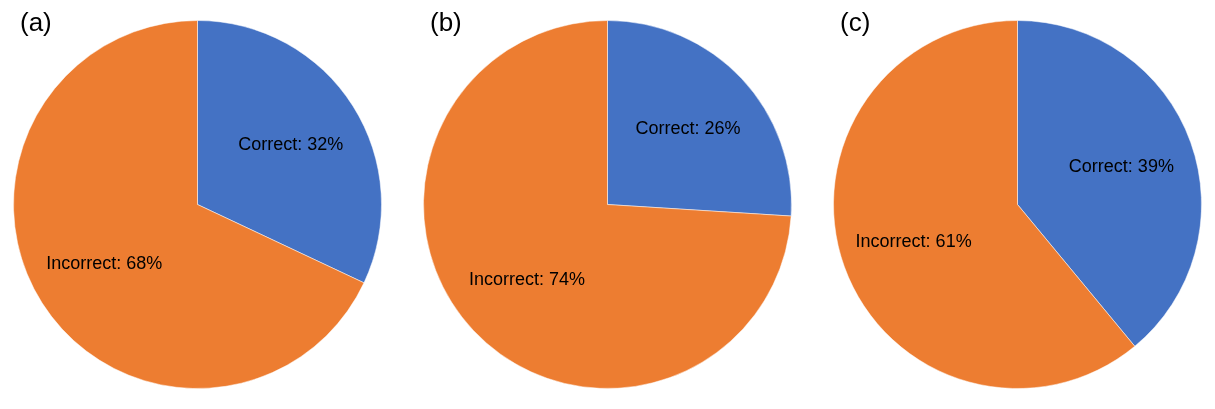  Describe the element at coordinates (688, 127) in the screenshot. I see `slice-label: Correct: 26%` at that location.